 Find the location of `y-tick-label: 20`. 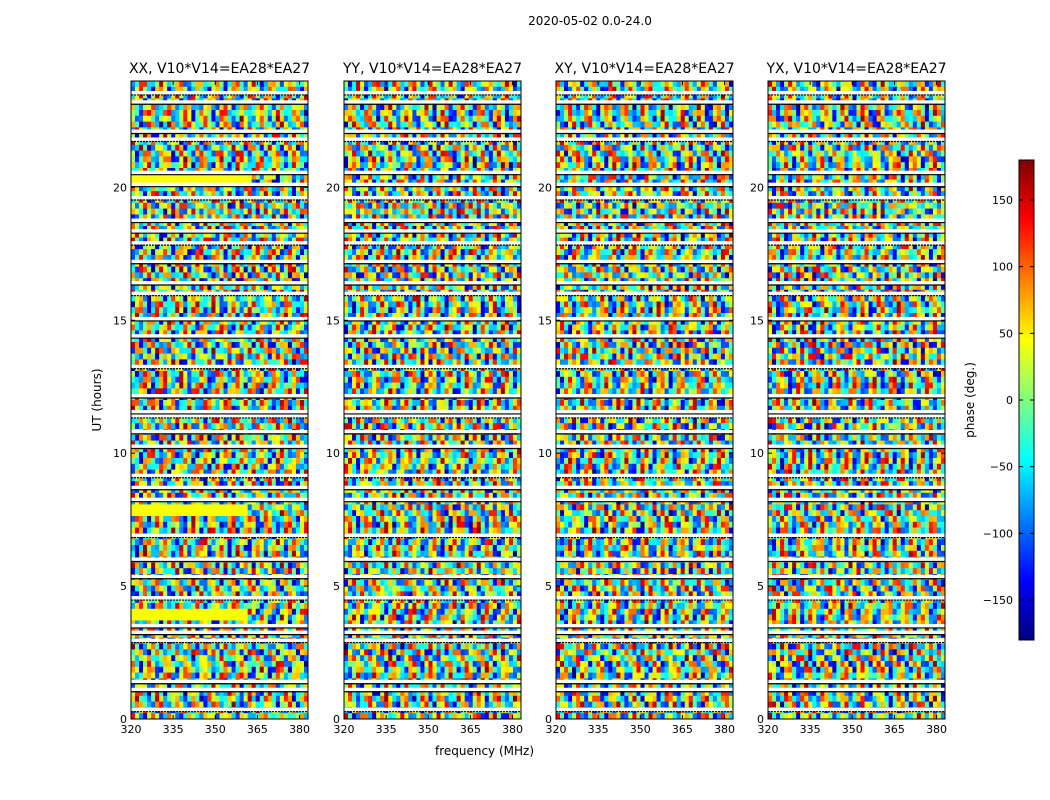

y-tick-label: 20 is located at coordinates (120, 187).